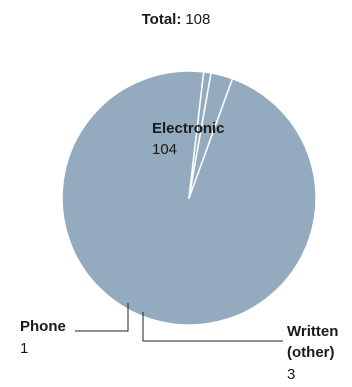 The image size is (352, 387). Describe the element at coordinates (311, 352) in the screenshot. I see `slice-label-written-name-line2: (other)` at that location.